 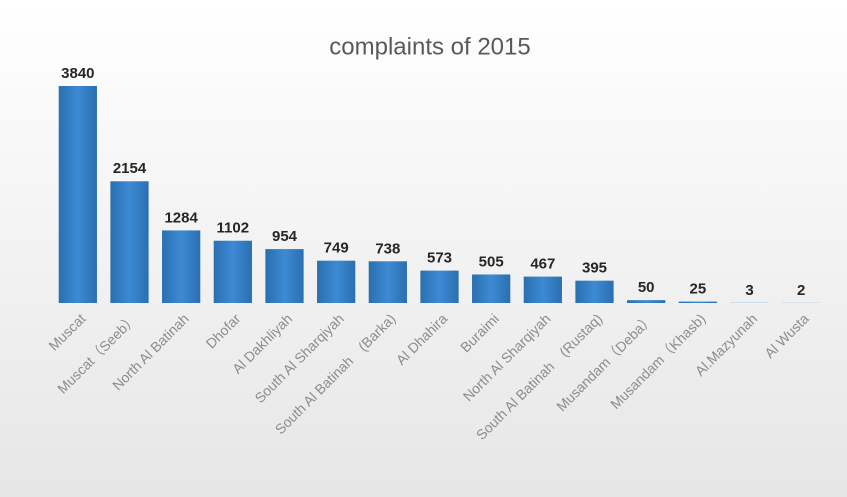 I want to click on value-label: 3, so click(x=749, y=290).